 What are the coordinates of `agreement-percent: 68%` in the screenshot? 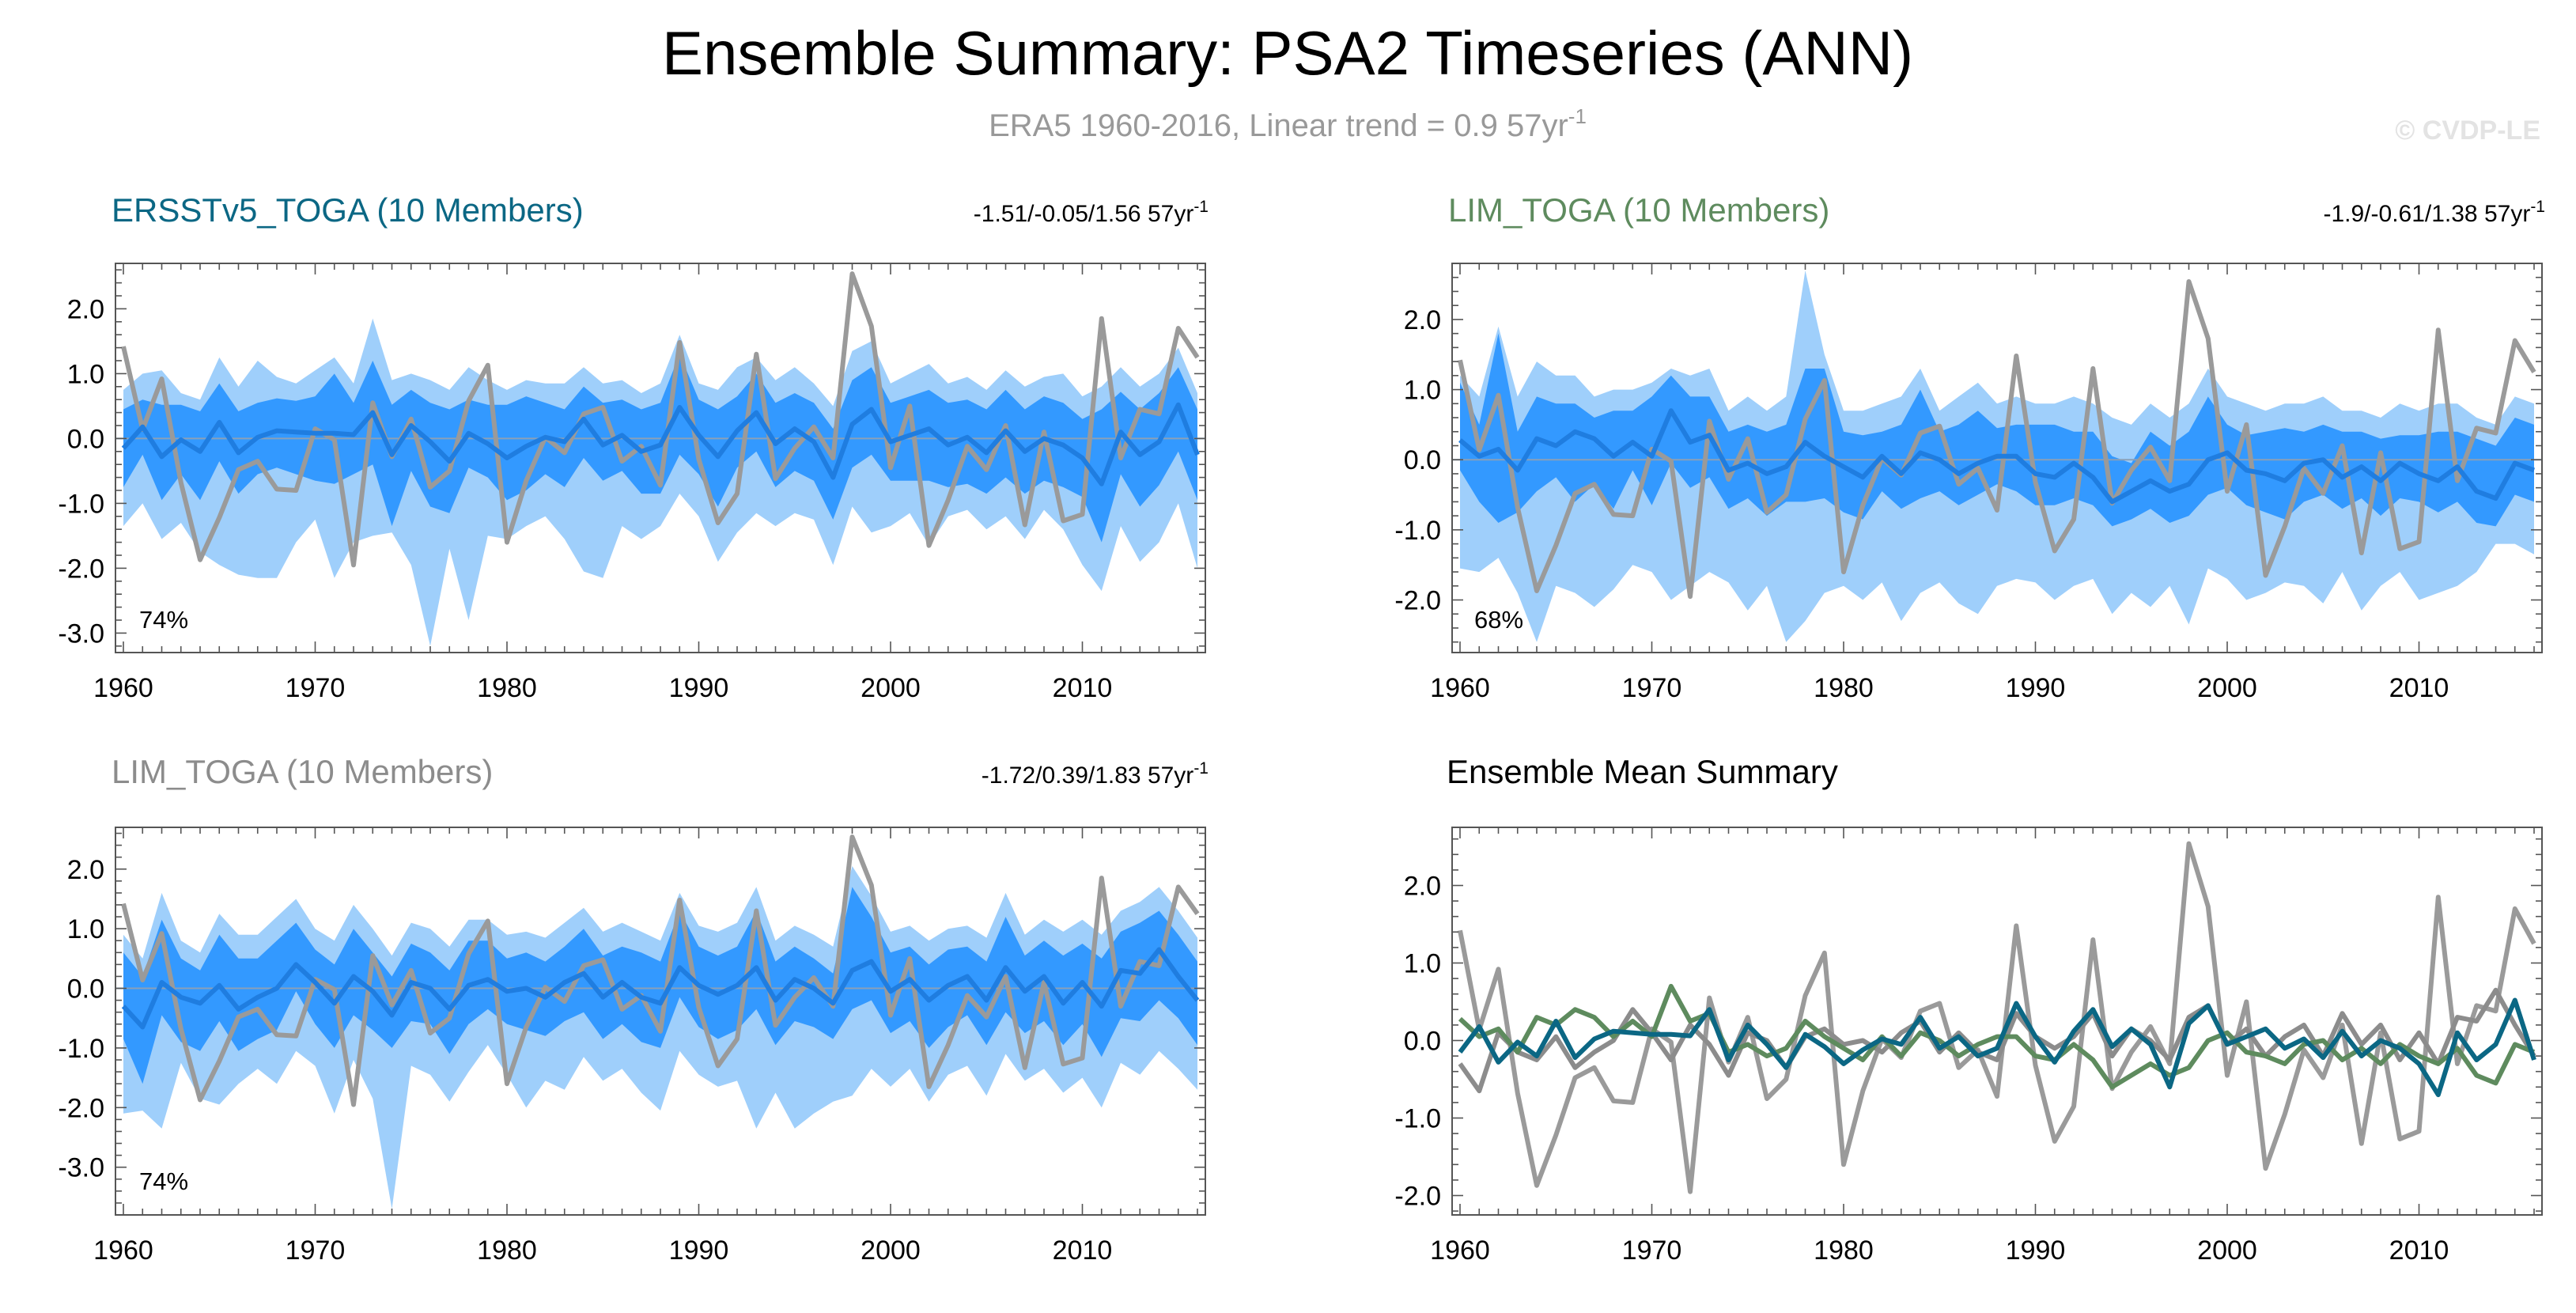 It's located at (1499, 620).